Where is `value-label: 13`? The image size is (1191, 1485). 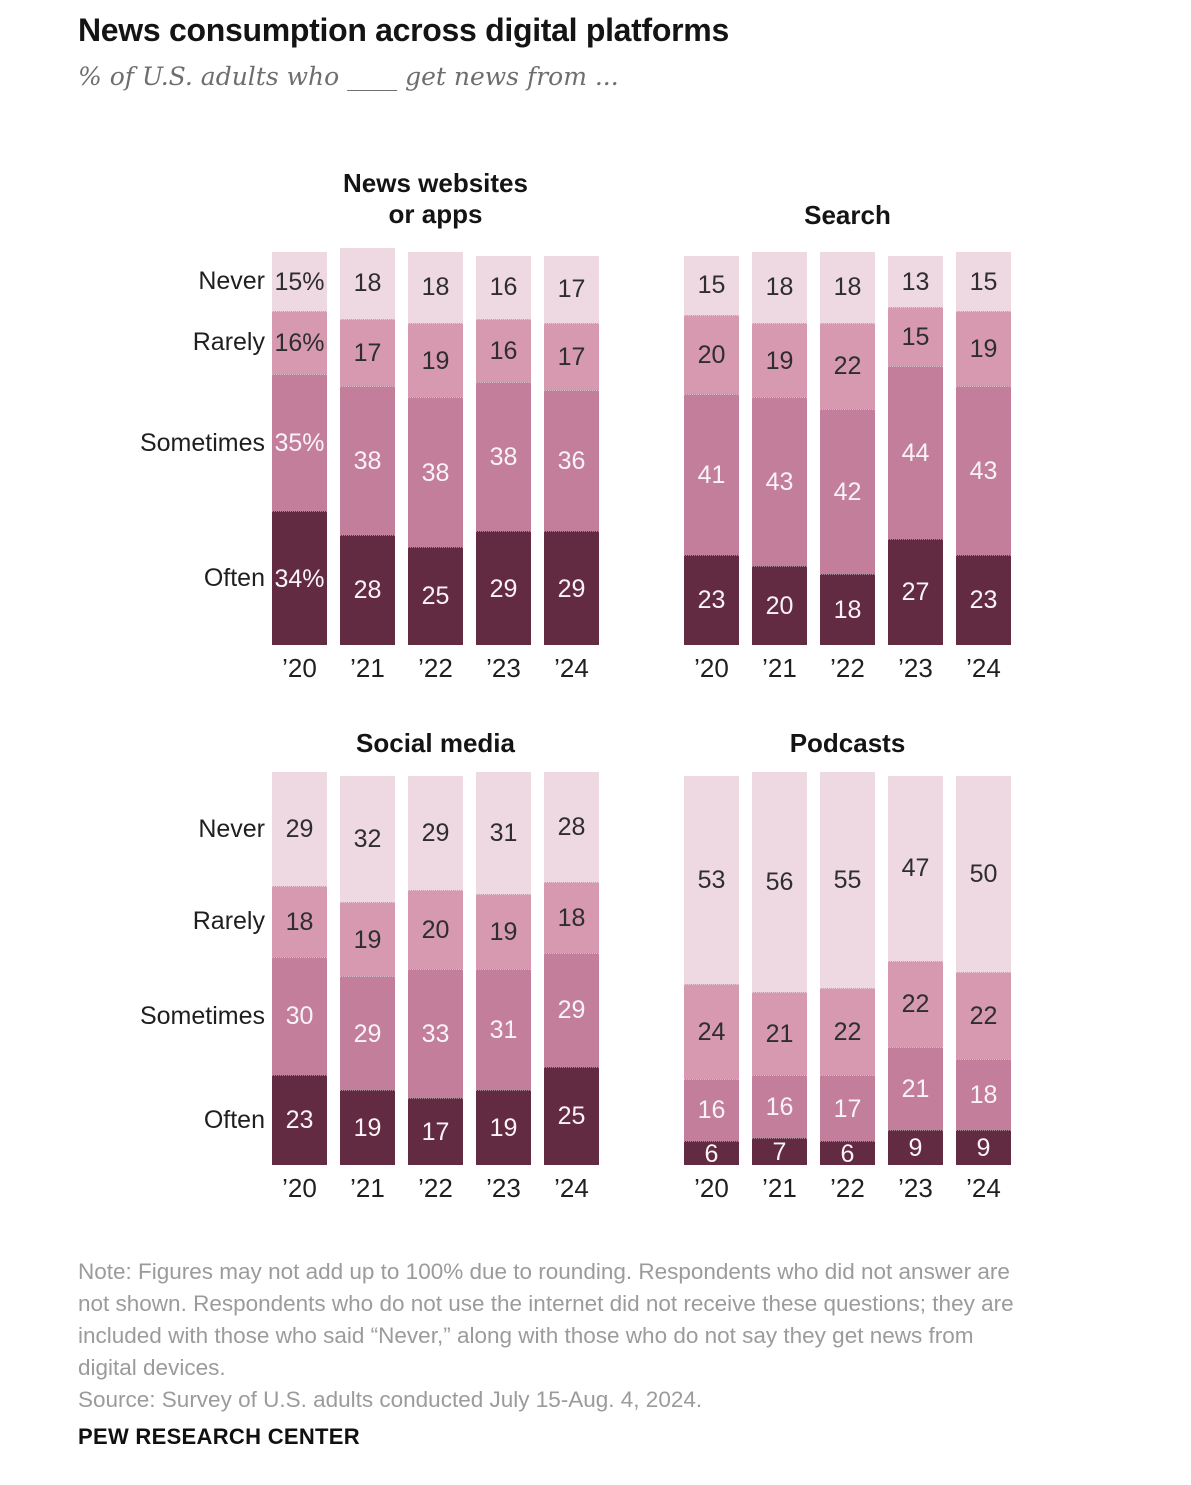 value-label: 13 is located at coordinates (915, 281).